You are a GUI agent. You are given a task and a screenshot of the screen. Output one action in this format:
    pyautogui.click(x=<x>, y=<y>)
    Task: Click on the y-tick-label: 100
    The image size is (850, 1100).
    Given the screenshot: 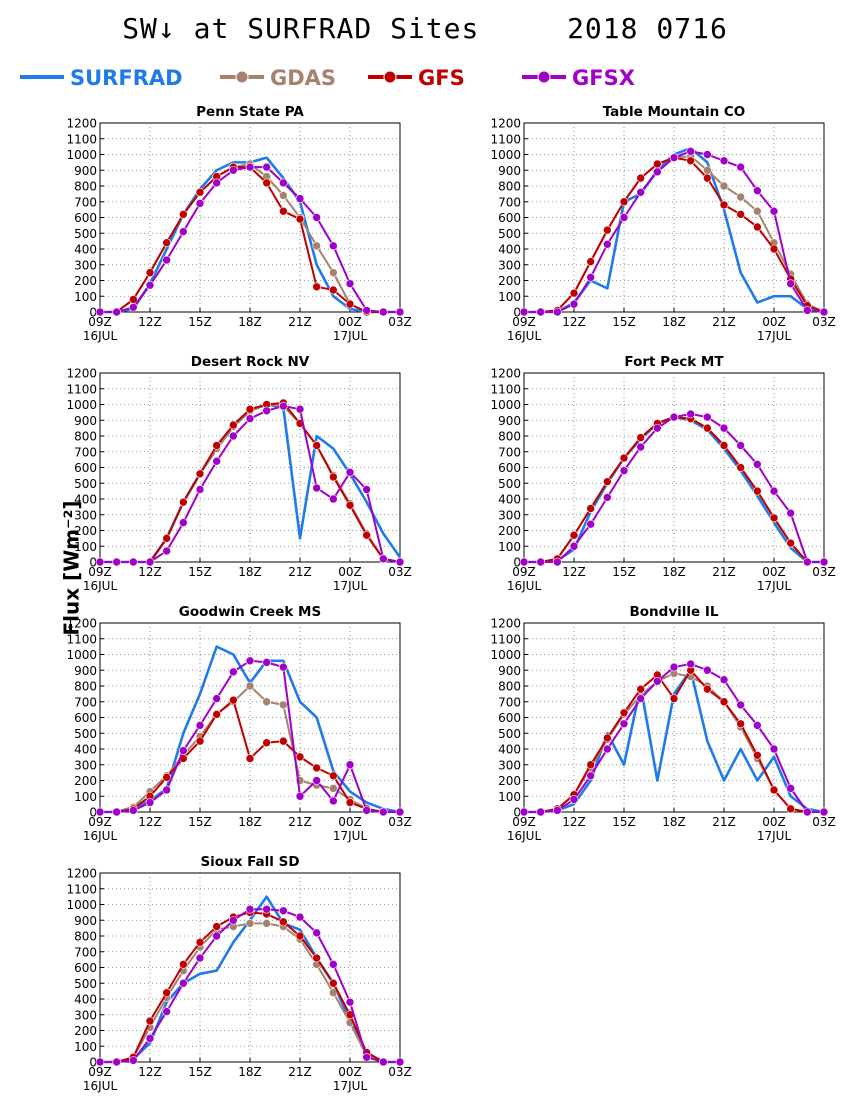 What is the action you would take?
    pyautogui.click(x=509, y=547)
    